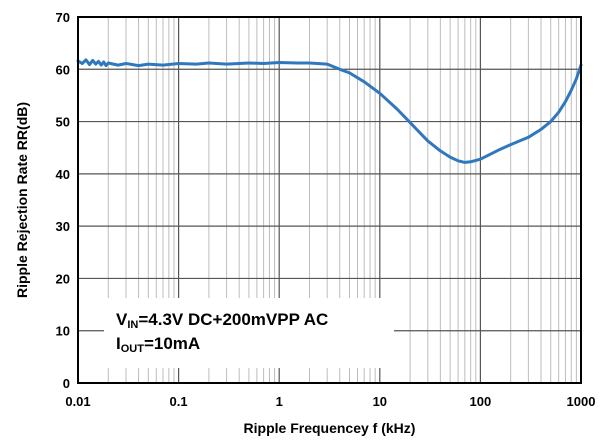 Image resolution: width=609 pixels, height=443 pixels. What do you see at coordinates (63, 69) in the screenshot?
I see `y-tick-label: 60` at bounding box center [63, 69].